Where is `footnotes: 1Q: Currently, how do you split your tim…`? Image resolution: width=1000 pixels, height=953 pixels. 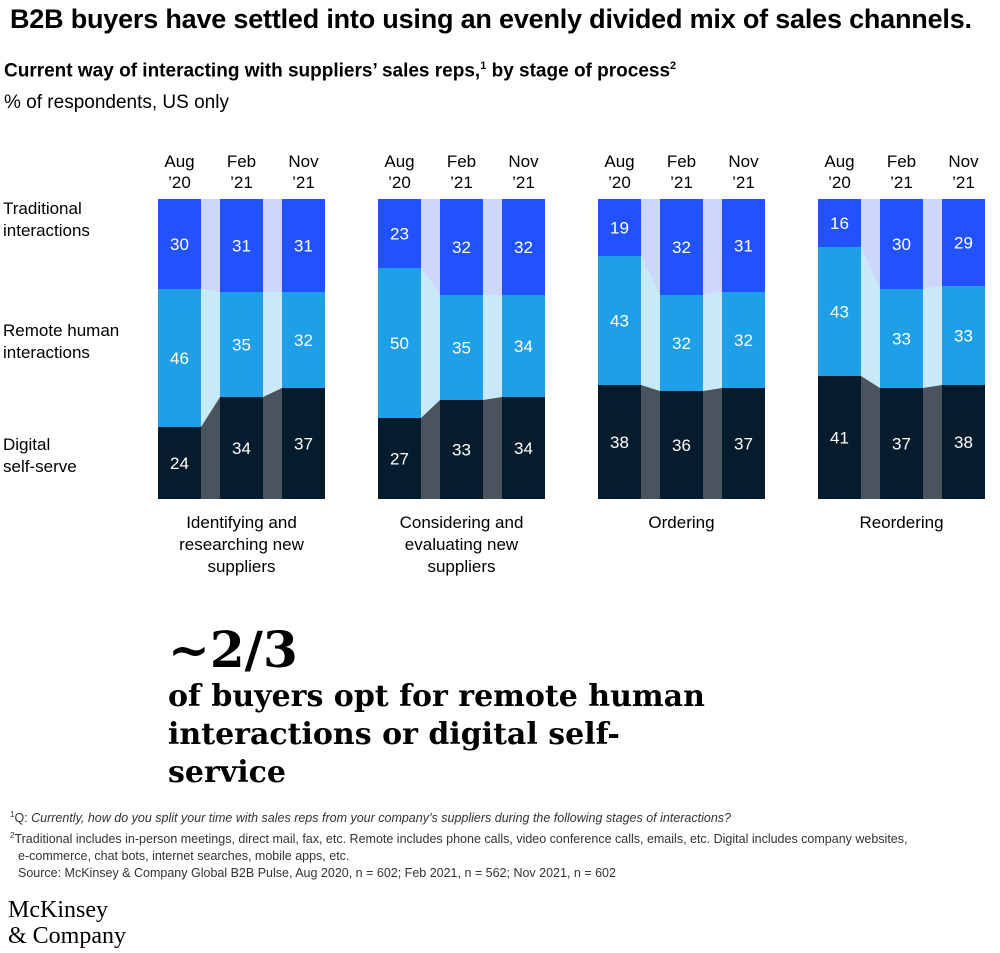 footnotes: 1Q: Currently, how do you split your tim… is located at coordinates (504, 844).